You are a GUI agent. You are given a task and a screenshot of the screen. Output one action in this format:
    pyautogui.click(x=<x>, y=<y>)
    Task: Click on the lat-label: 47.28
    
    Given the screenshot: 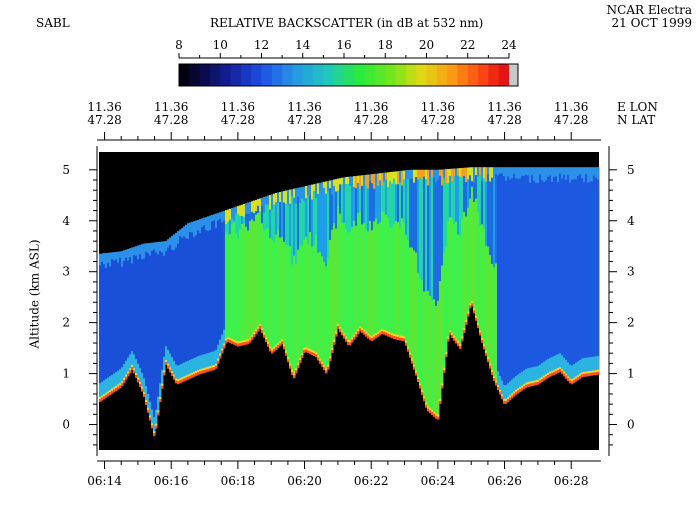 What is the action you would take?
    pyautogui.click(x=104, y=120)
    